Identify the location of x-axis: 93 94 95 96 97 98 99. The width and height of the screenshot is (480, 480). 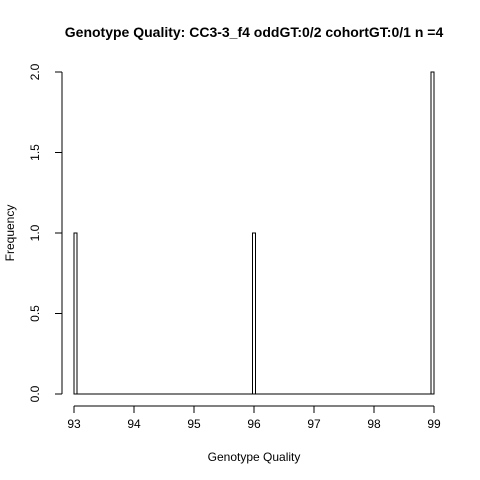
(254, 418).